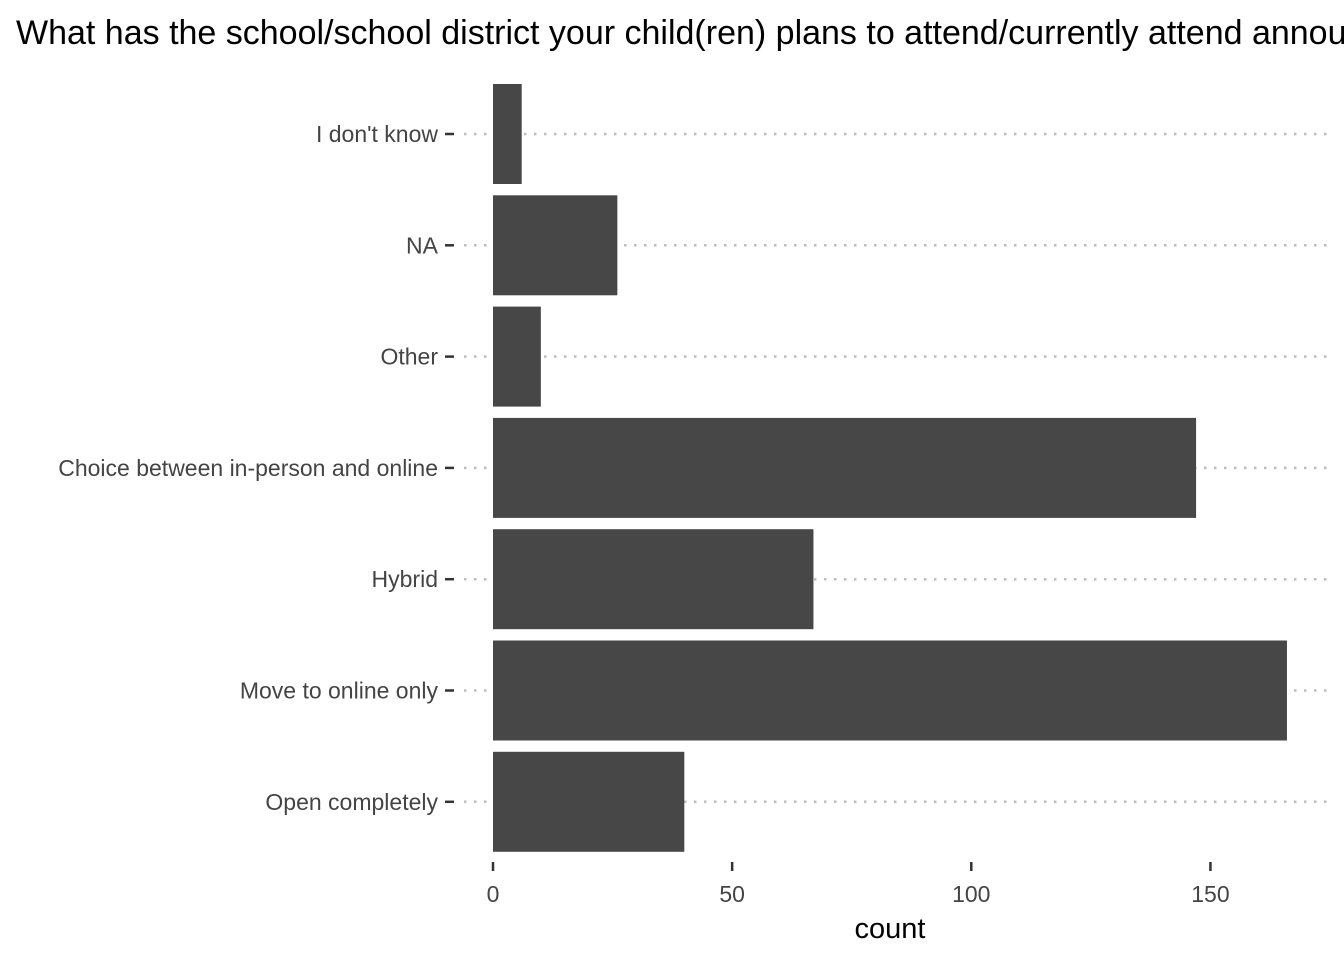 Image resolution: width=1344 pixels, height=960 pixels. I want to click on x-axis-title: count, so click(890, 929).